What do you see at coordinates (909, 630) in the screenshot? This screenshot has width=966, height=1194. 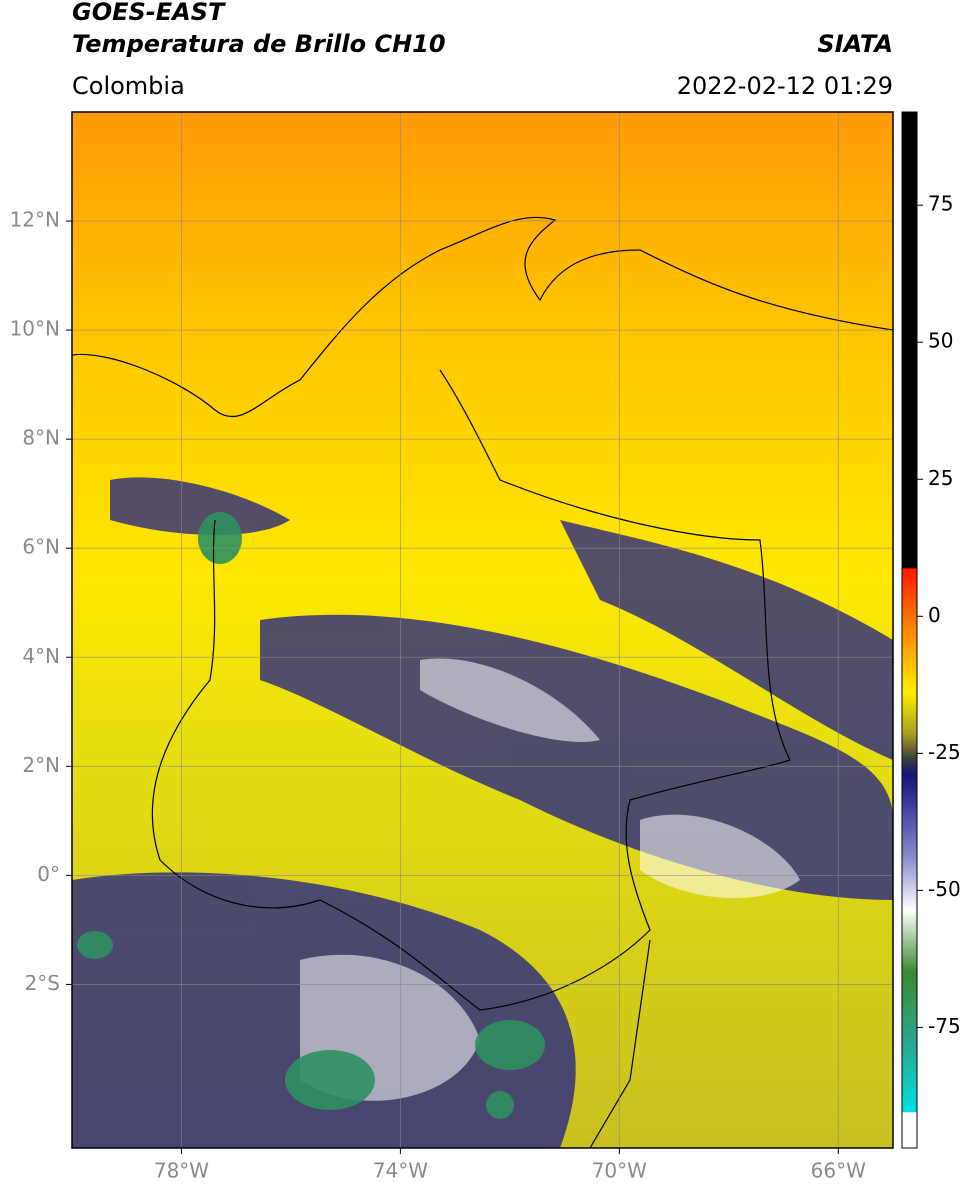 I see `colorbar` at bounding box center [909, 630].